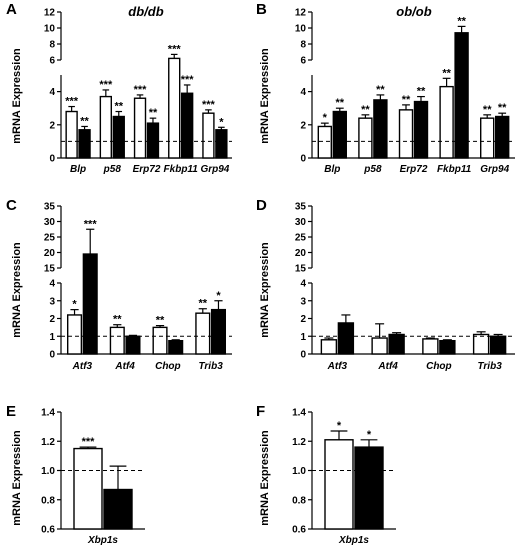 The width and height of the screenshot is (520, 546). Describe the element at coordinates (48, 471) in the screenshot. I see `y-tick-label: 1.0` at that location.